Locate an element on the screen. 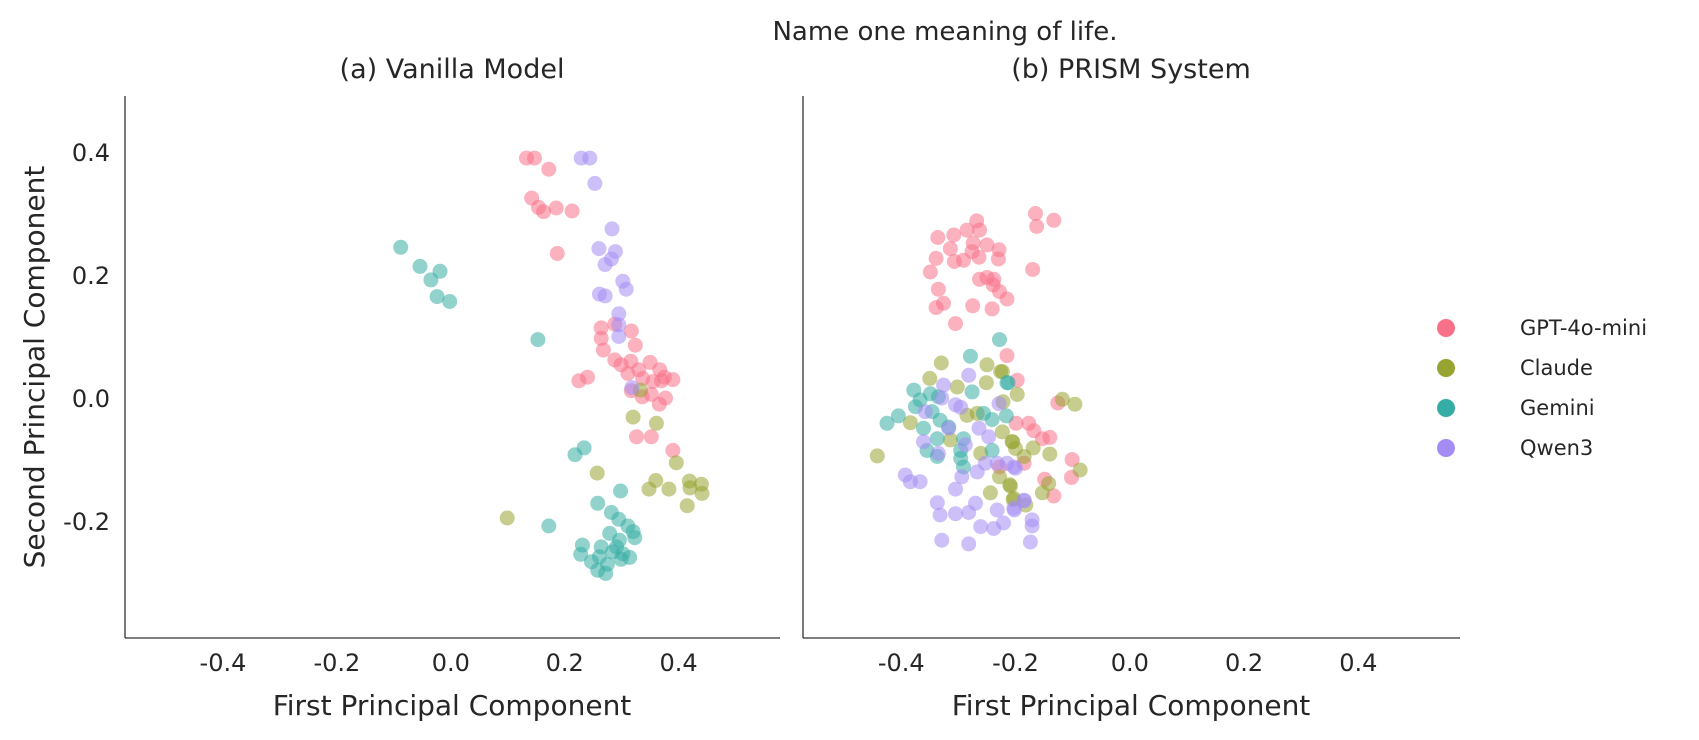 The image size is (1699, 740). panel-a-x-axis-label: First Principal Component is located at coordinates (452, 705).